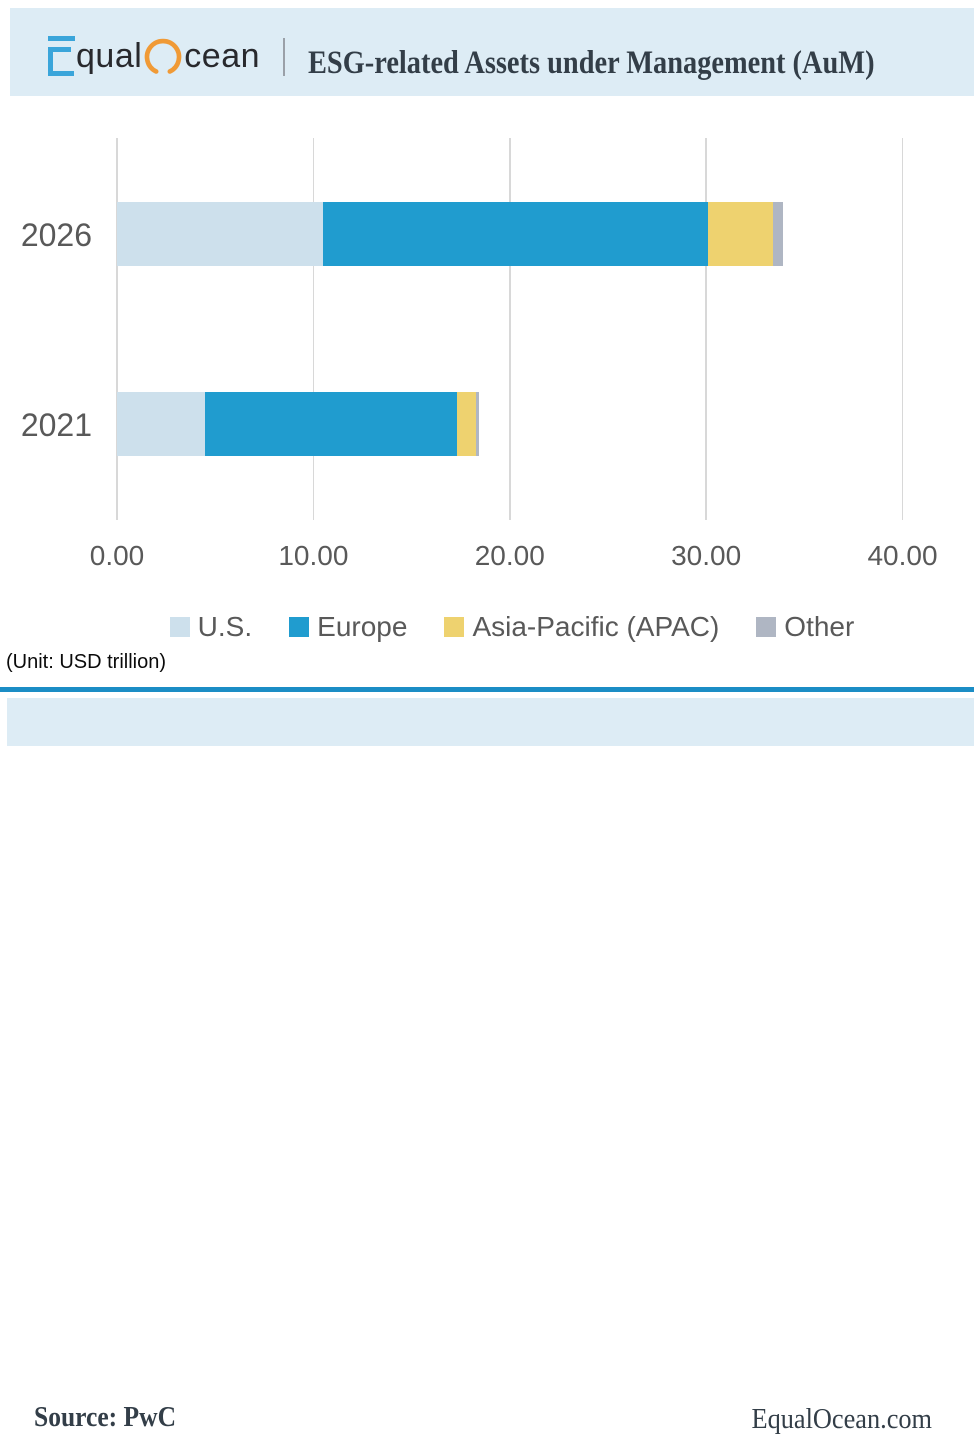 This screenshot has width=974, height=1436. Describe the element at coordinates (841, 1419) in the screenshot. I see `site-link: EqualOcean.com` at that location.